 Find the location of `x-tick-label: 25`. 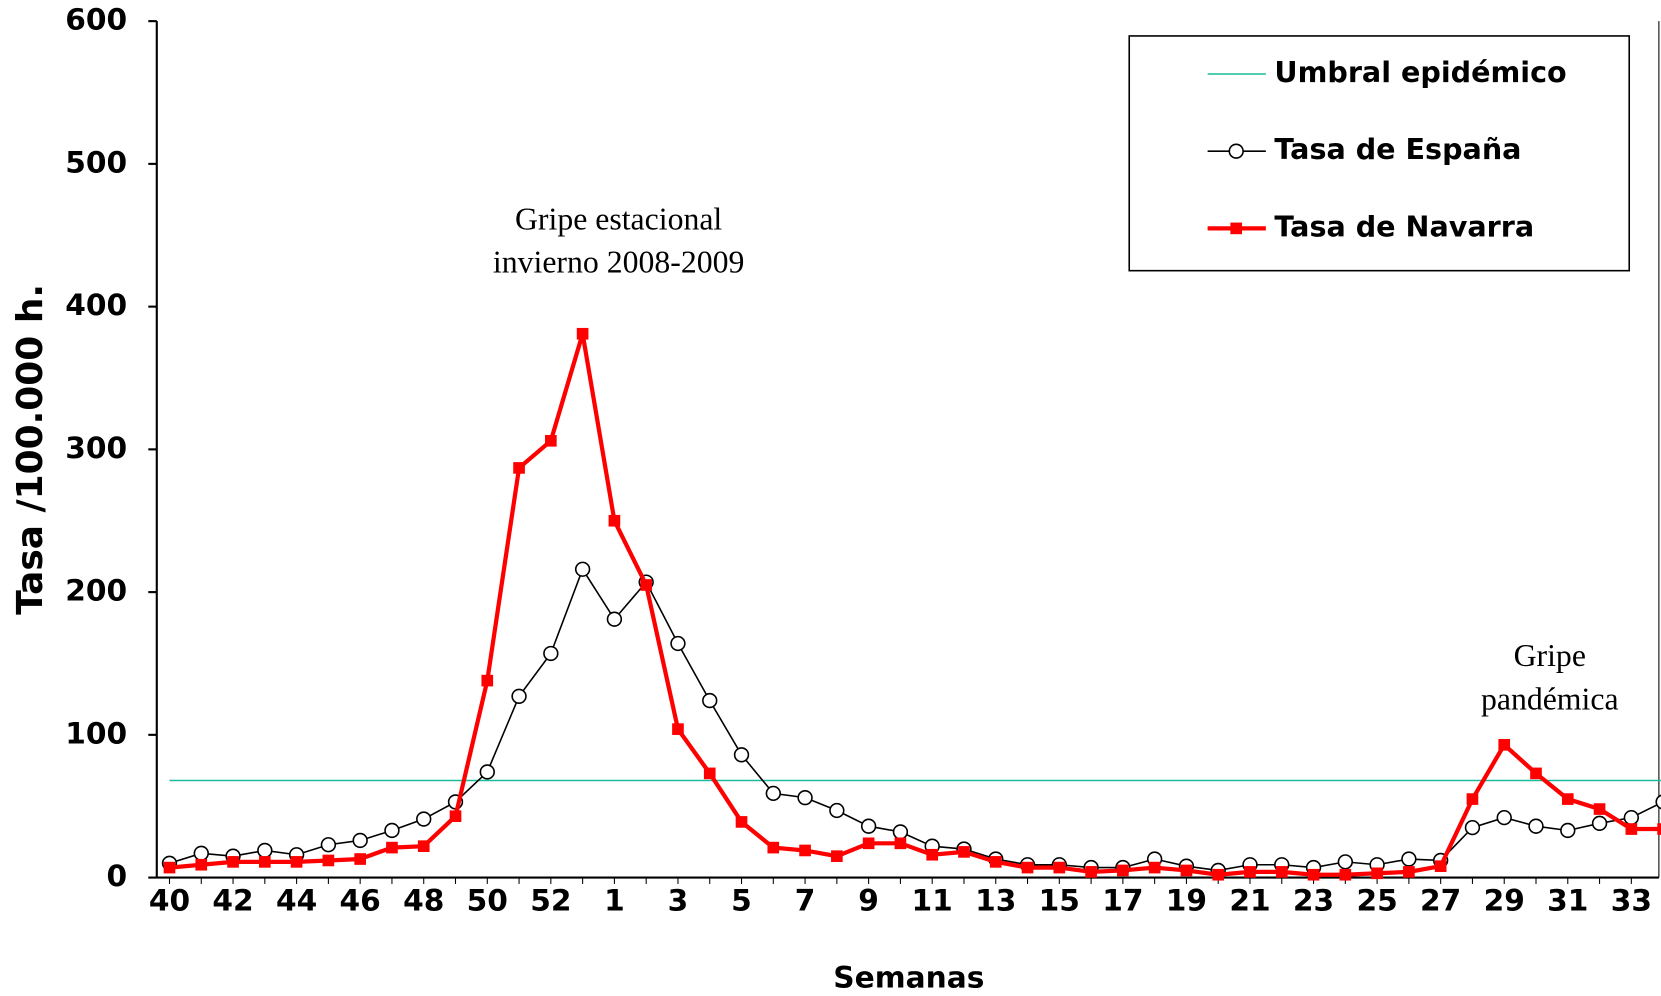

x-tick-label: 25 is located at coordinates (1376, 899).